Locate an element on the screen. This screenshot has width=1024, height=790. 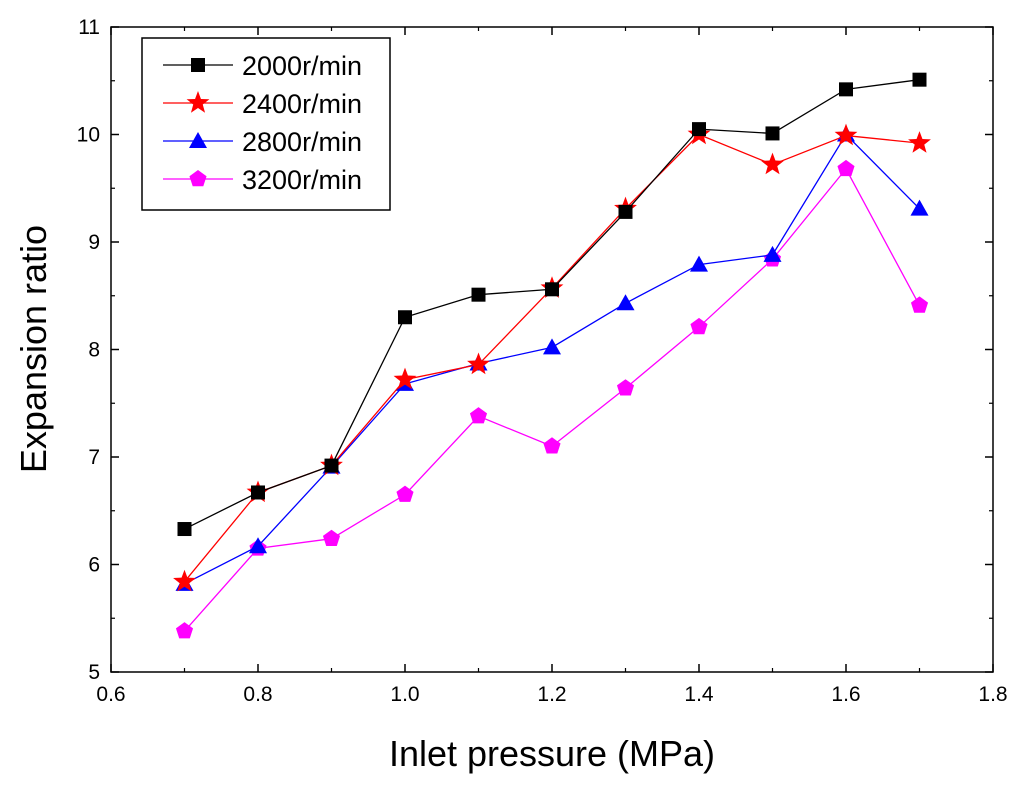
x-tick-label: 0.6 is located at coordinates (110, 694).